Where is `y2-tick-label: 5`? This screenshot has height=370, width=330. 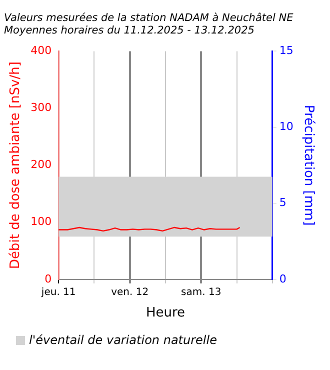 y2-tick-label: 5 is located at coordinates (282, 203).